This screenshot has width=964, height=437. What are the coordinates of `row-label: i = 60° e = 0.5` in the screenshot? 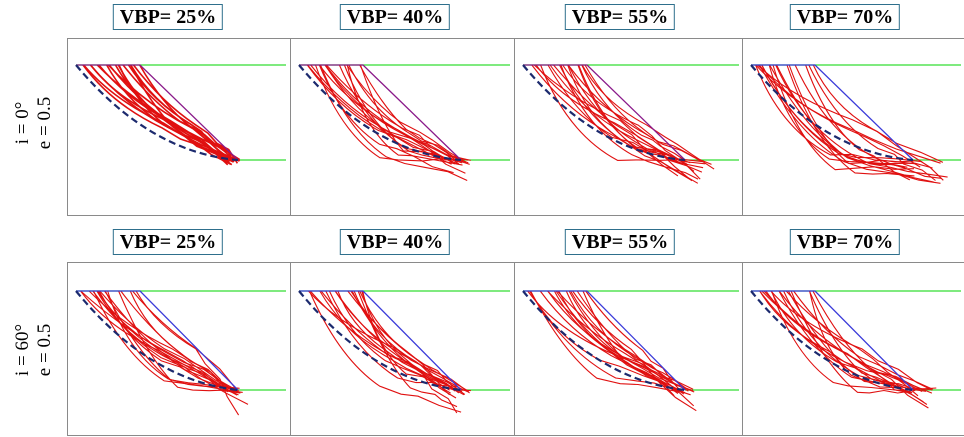 It's located at (34, 349).